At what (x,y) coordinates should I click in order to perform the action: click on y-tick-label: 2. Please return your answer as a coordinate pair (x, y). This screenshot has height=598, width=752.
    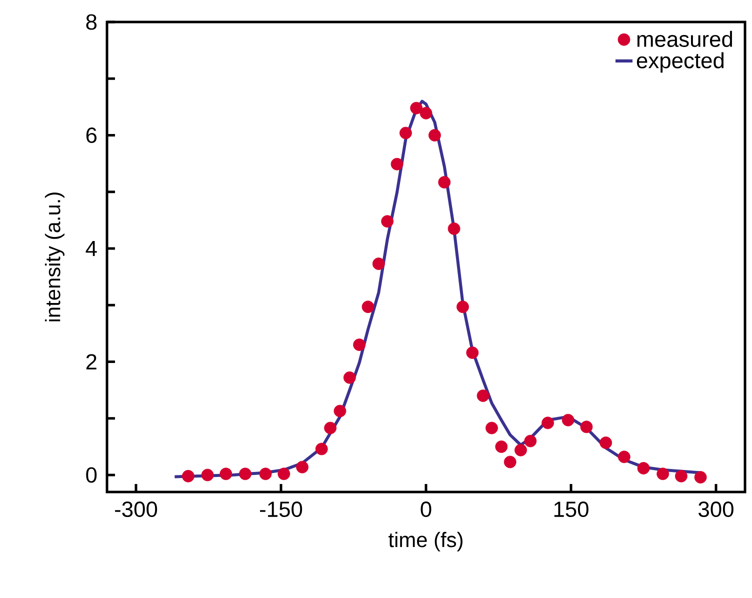
    Looking at the image, I should click on (91, 362).